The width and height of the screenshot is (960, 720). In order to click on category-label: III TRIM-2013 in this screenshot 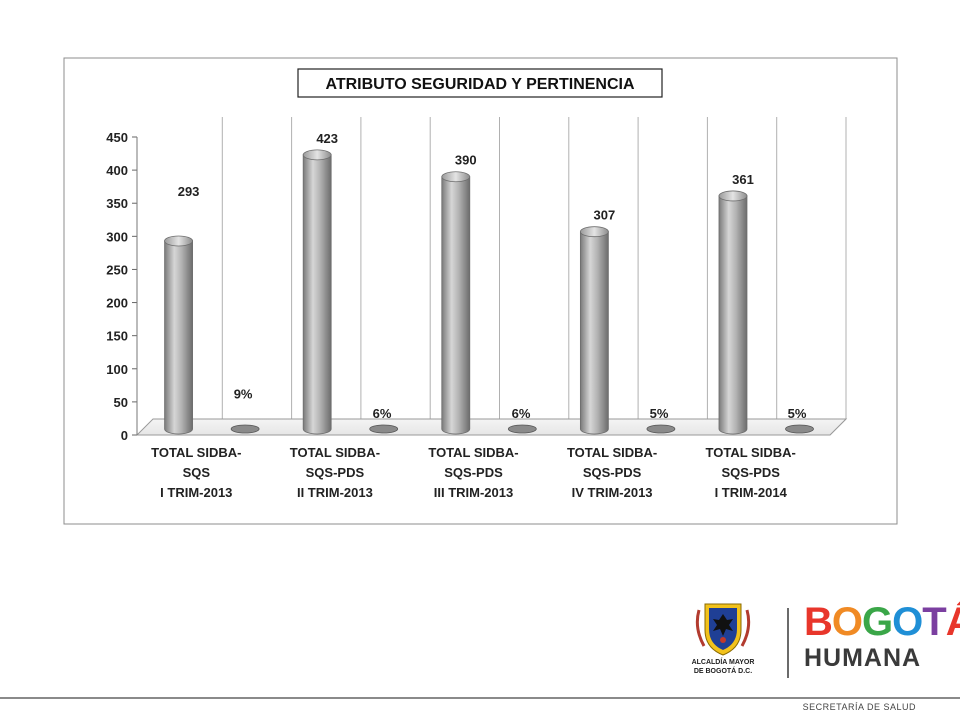, I will do `click(473, 492)`.